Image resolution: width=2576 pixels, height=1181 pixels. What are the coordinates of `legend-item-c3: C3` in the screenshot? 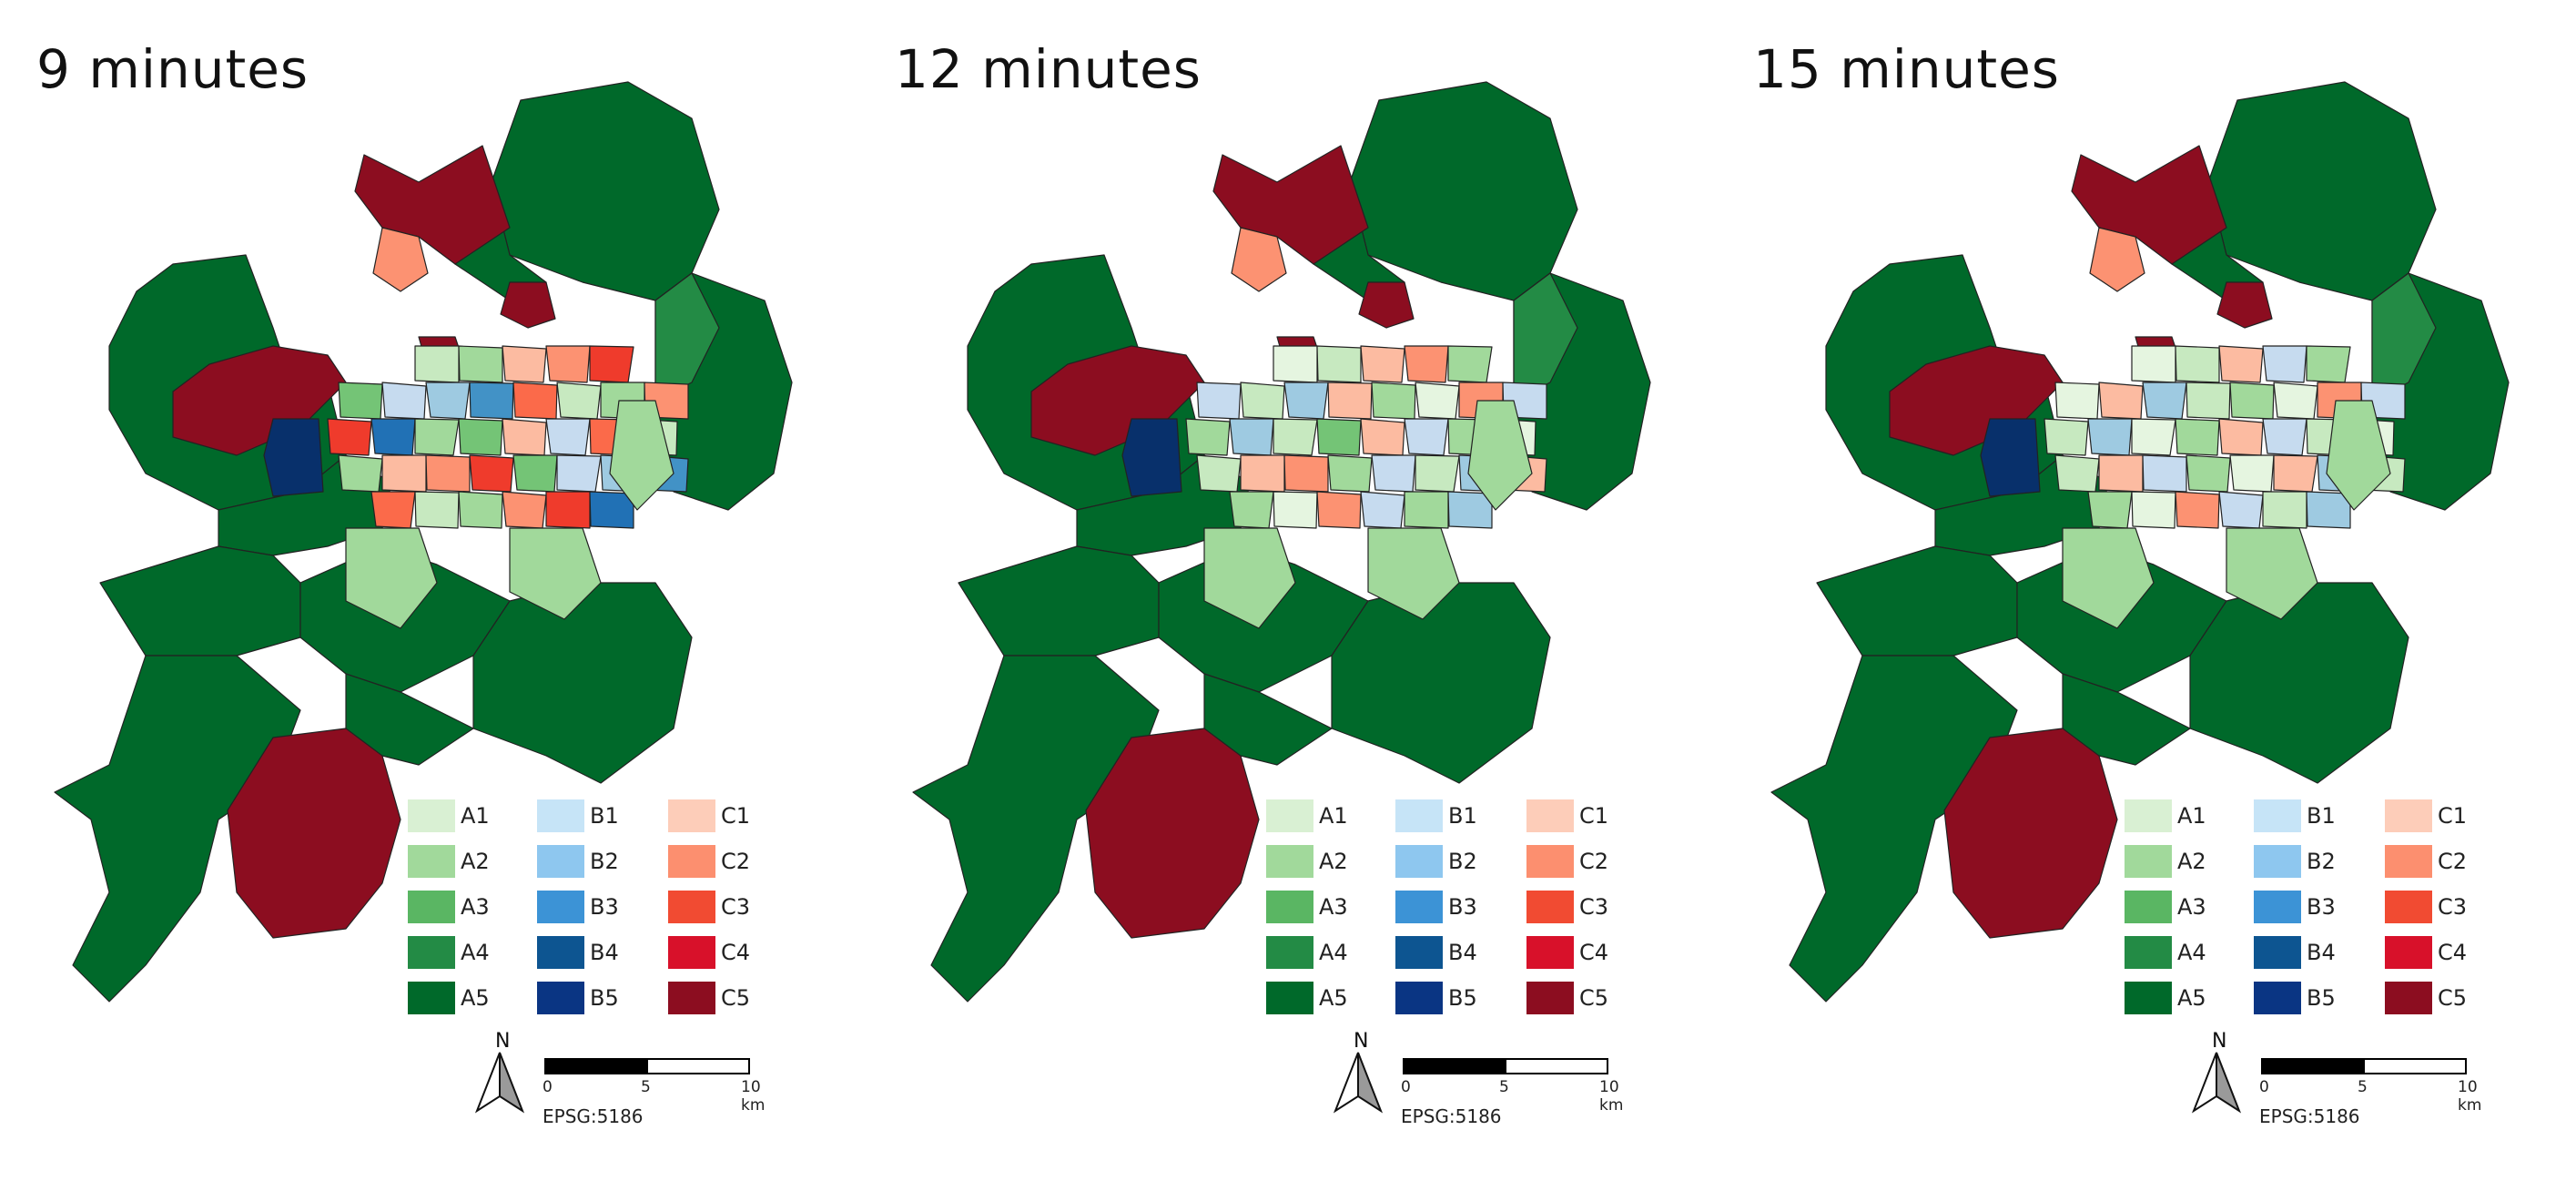 It's located at (1590, 905).